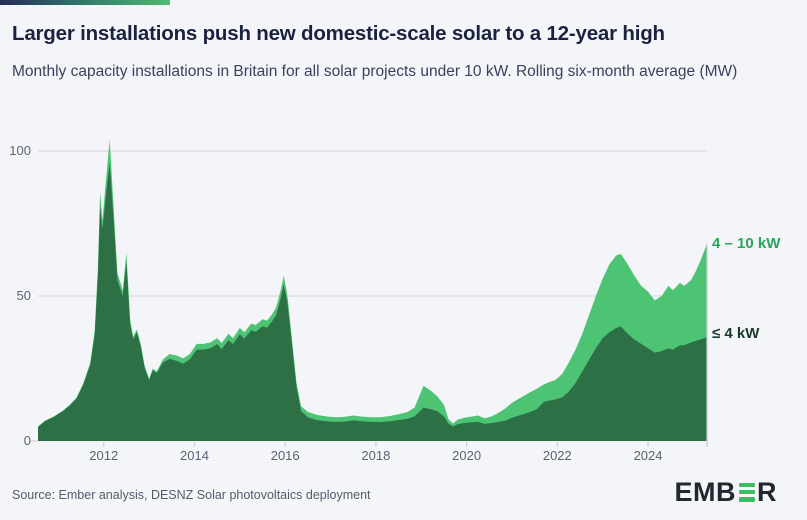 The image size is (807, 520). Describe the element at coordinates (20, 150) in the screenshot. I see `y-tick-label: 100` at that location.